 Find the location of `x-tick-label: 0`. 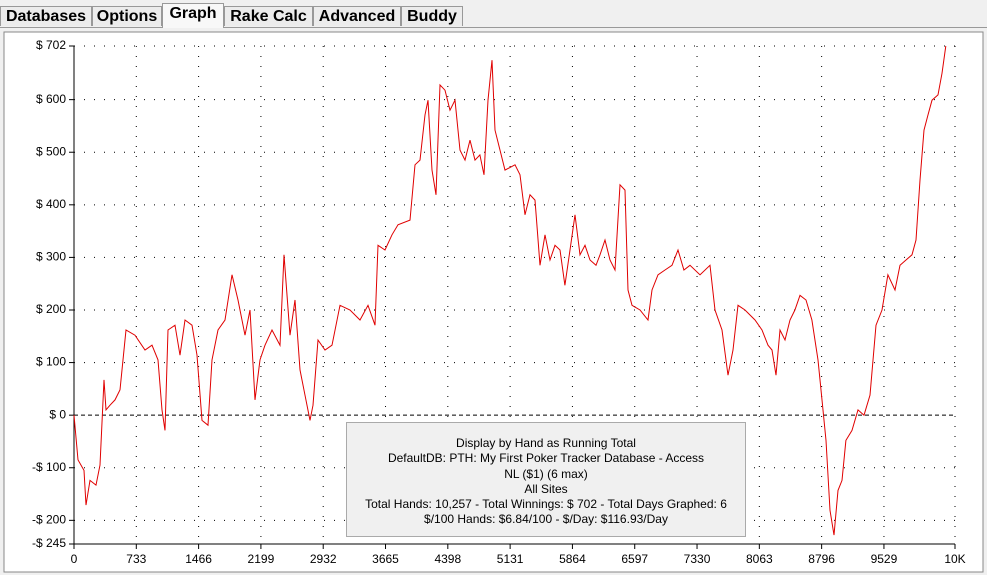

x-tick-label: 0 is located at coordinates (74, 559).